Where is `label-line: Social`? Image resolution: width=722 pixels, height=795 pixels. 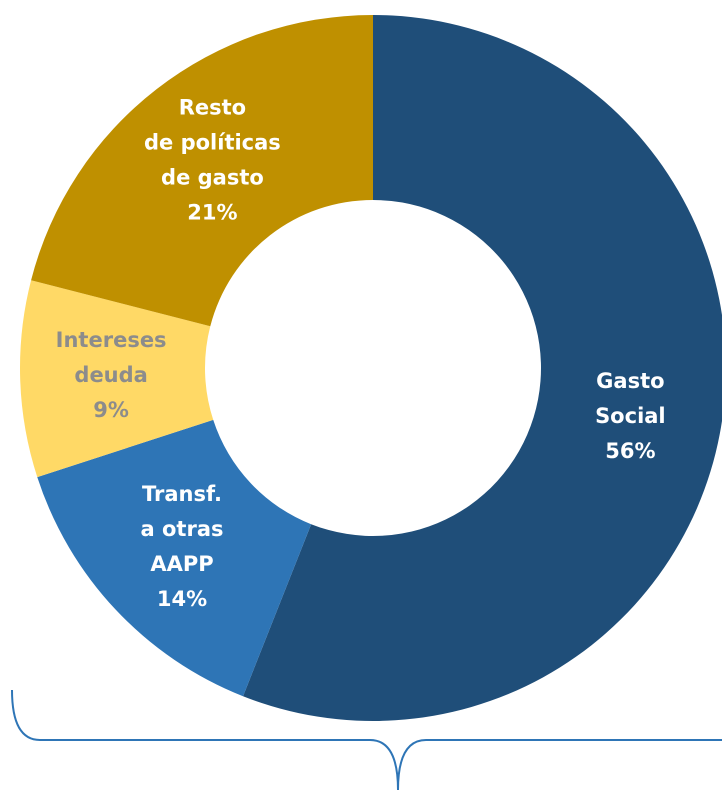 label-line: Social is located at coordinates (630, 416).